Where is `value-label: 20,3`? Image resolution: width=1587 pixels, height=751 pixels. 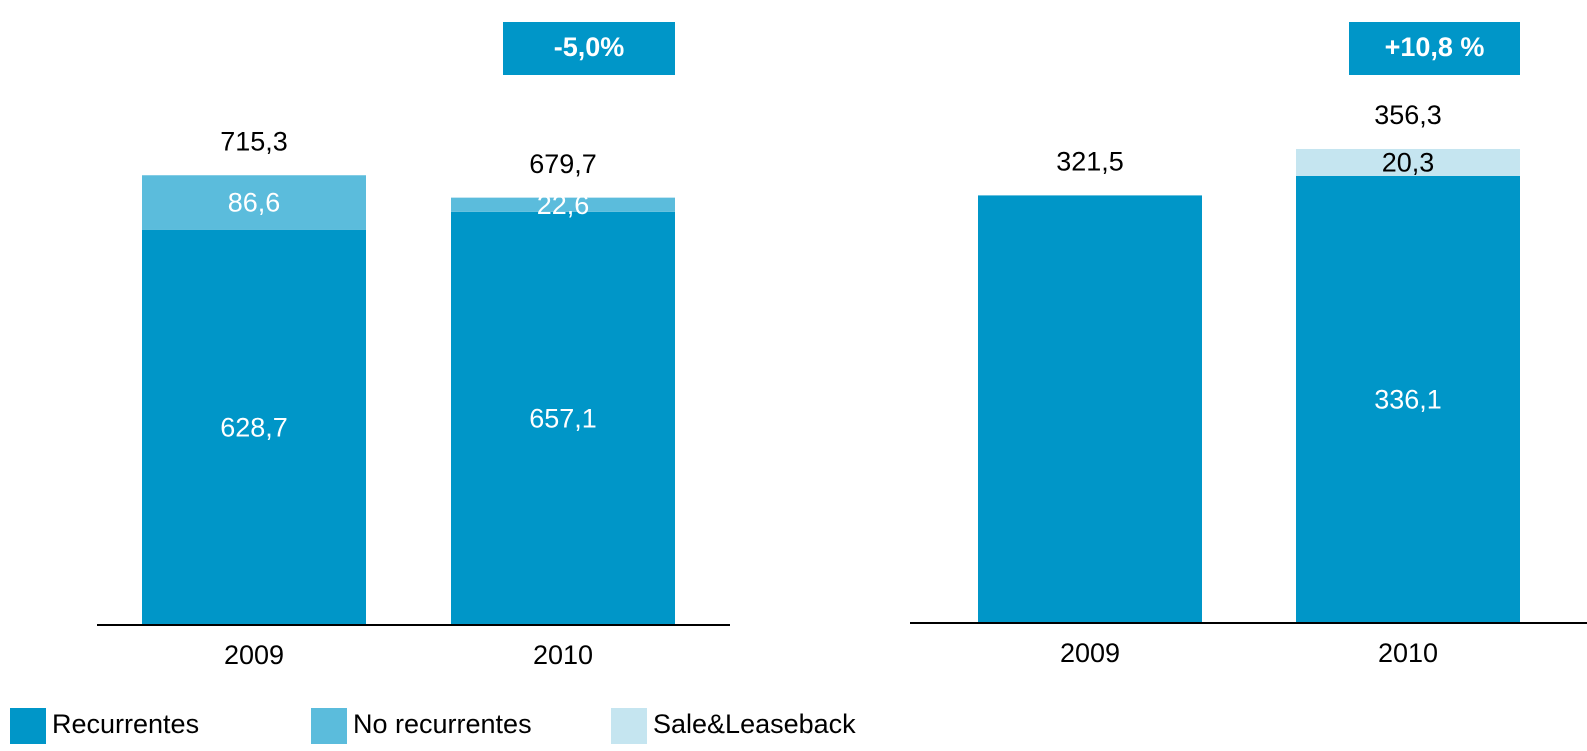 value-label: 20,3 is located at coordinates (1408, 163).